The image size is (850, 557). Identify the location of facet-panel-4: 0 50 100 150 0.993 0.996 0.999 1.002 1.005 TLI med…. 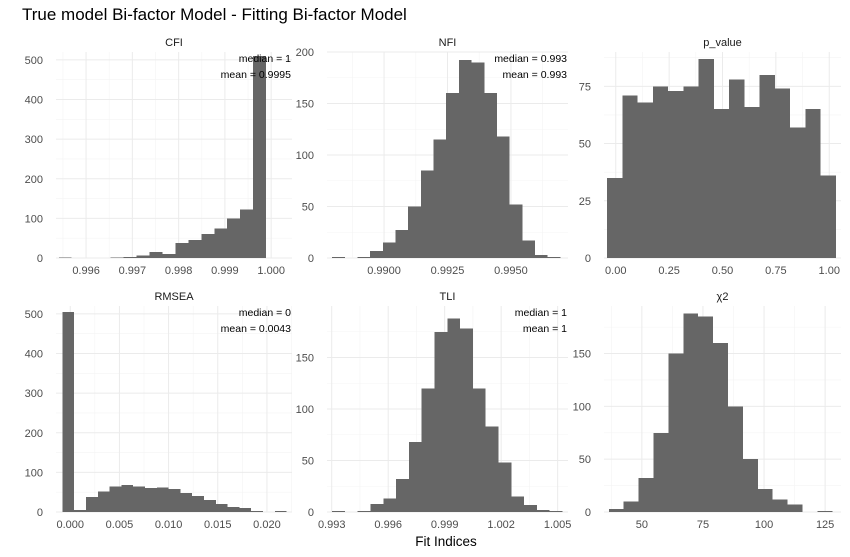
(434, 411).